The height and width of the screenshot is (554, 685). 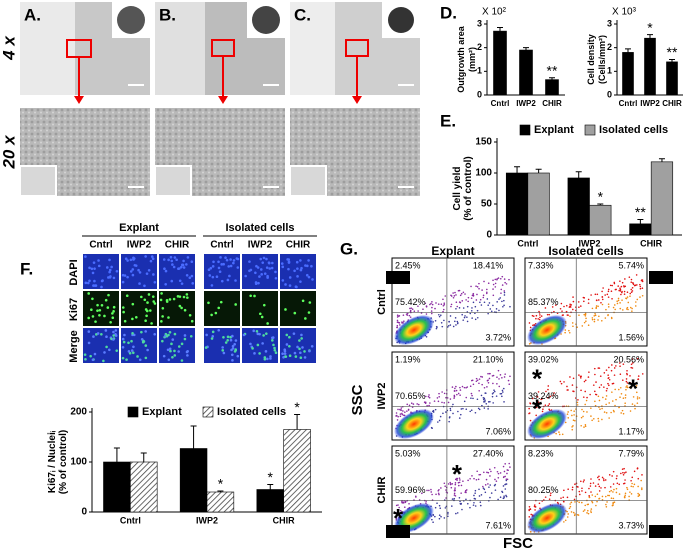 What do you see at coordinates (101, 245) in the screenshot?
I see `column-label: Cntrl` at bounding box center [101, 245].